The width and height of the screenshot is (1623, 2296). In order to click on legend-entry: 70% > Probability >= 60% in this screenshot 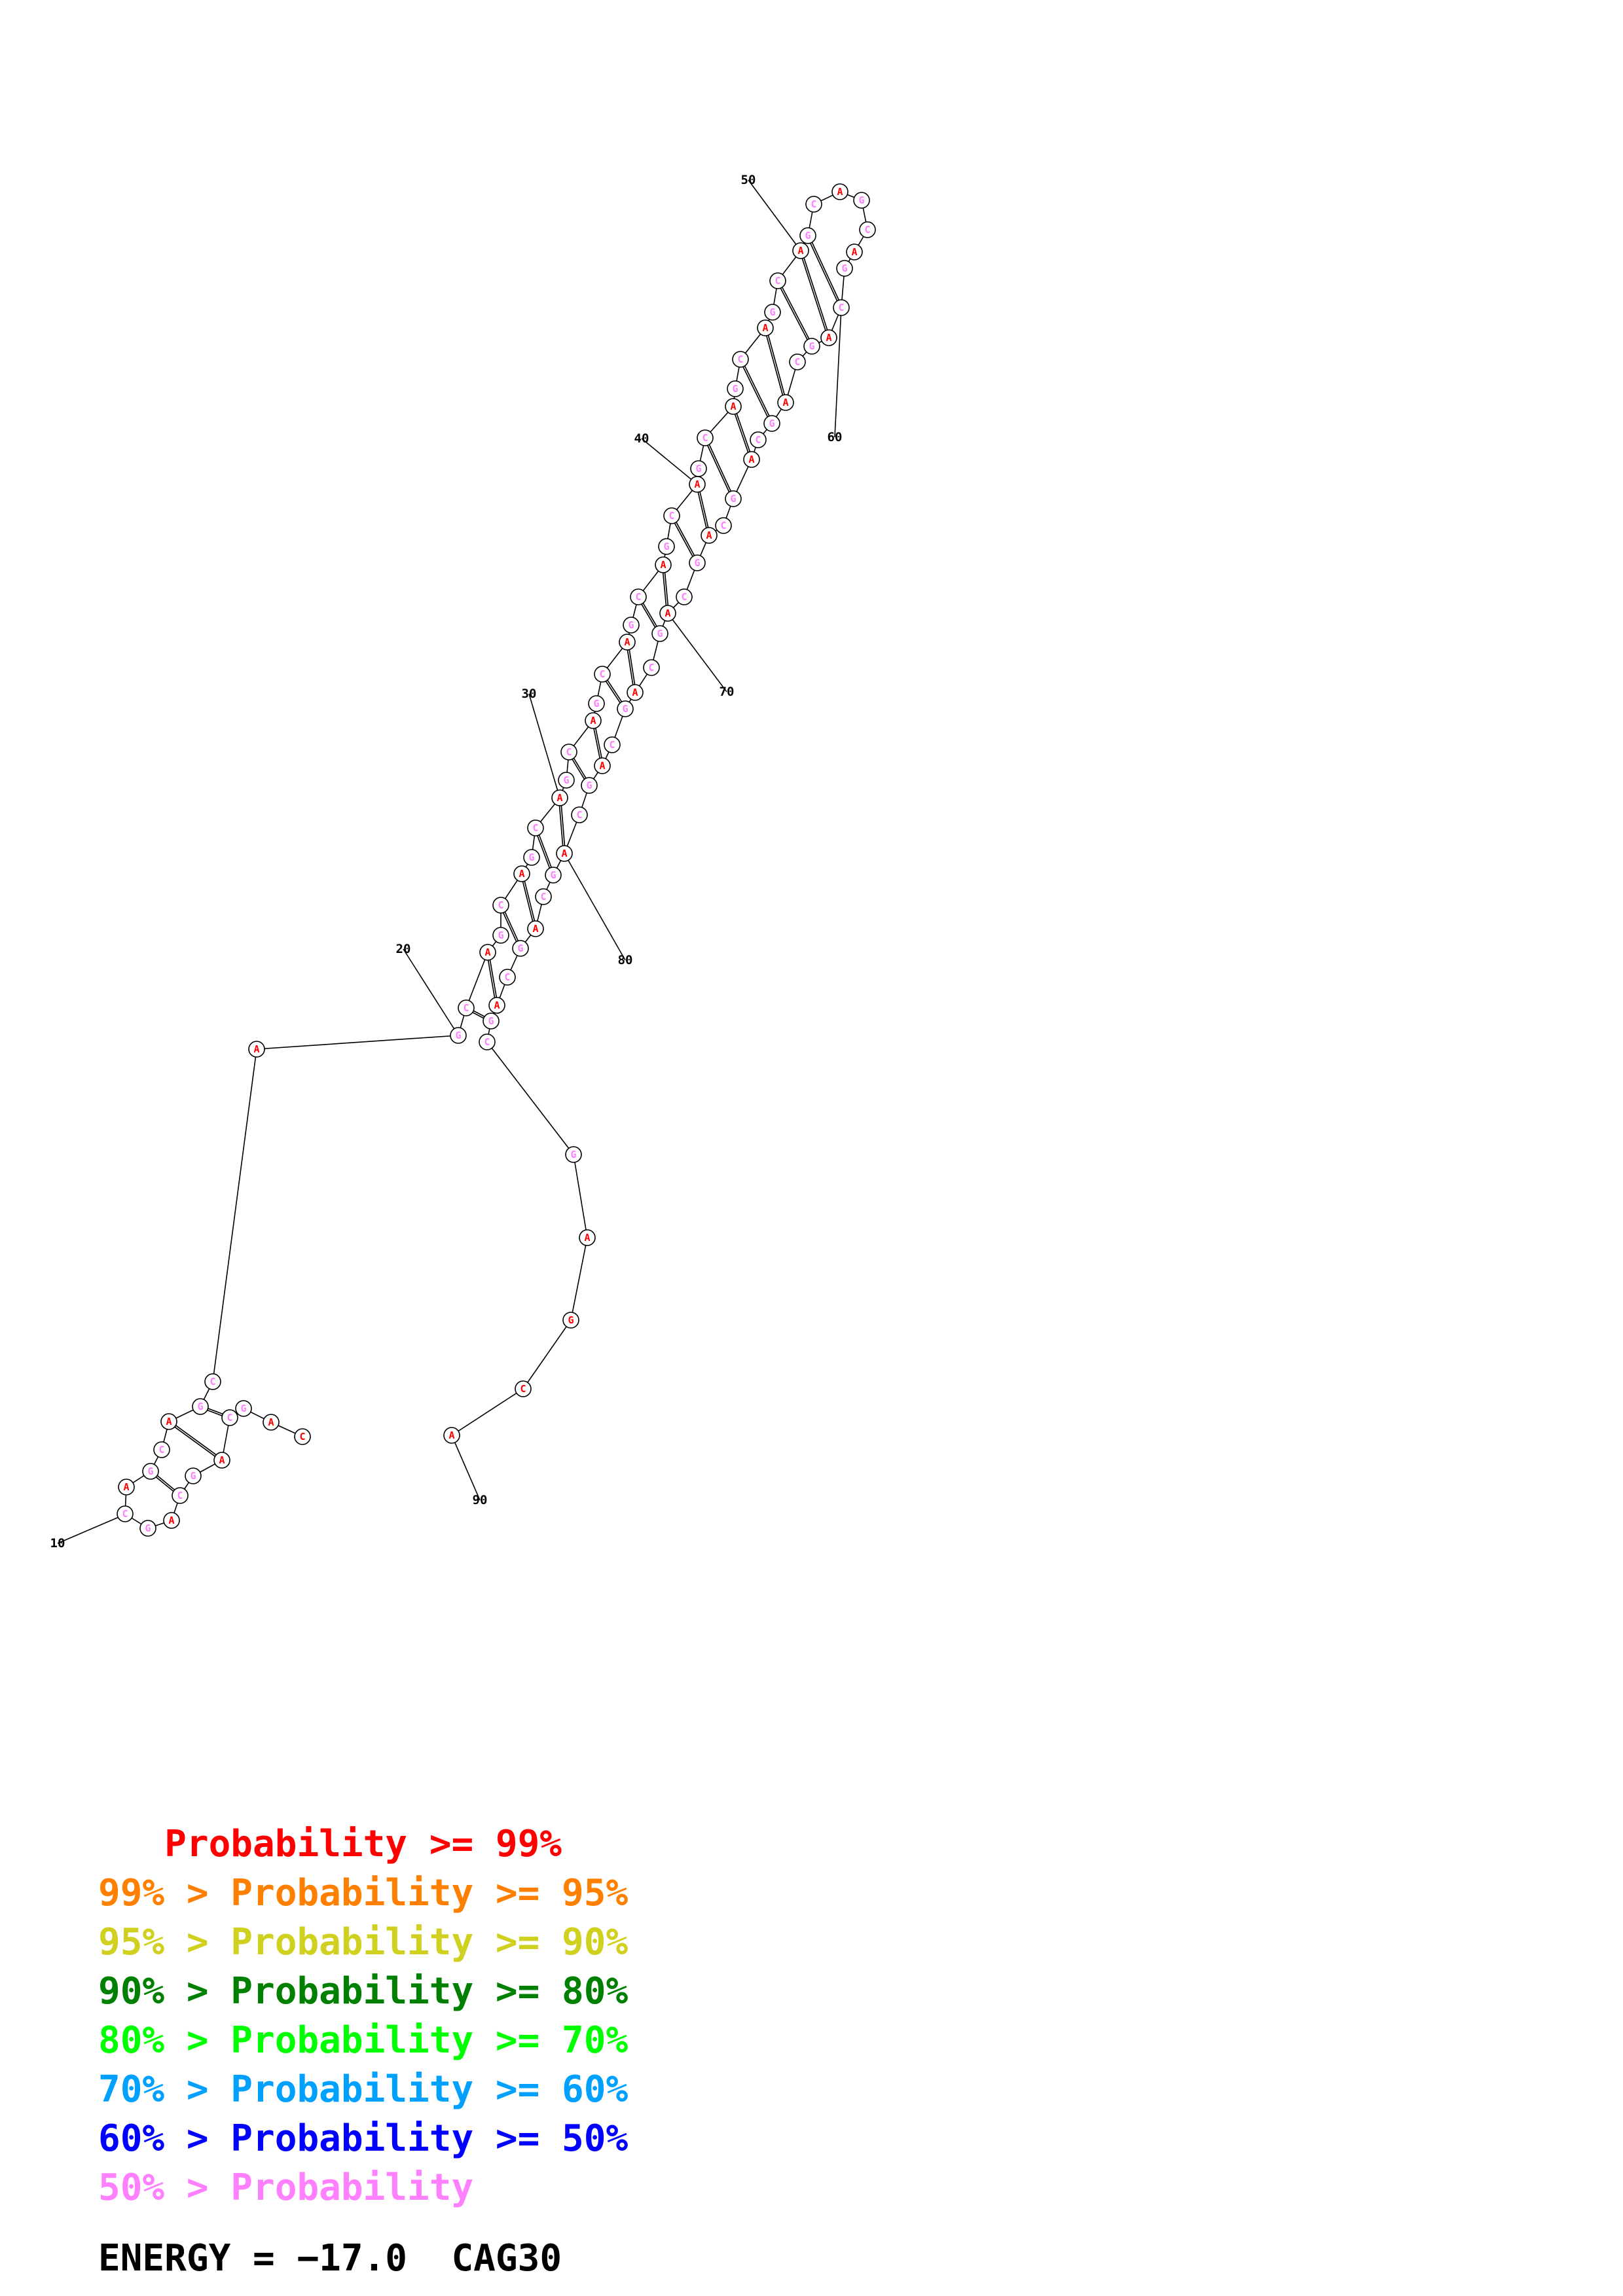, I will do `click(363, 2089)`.